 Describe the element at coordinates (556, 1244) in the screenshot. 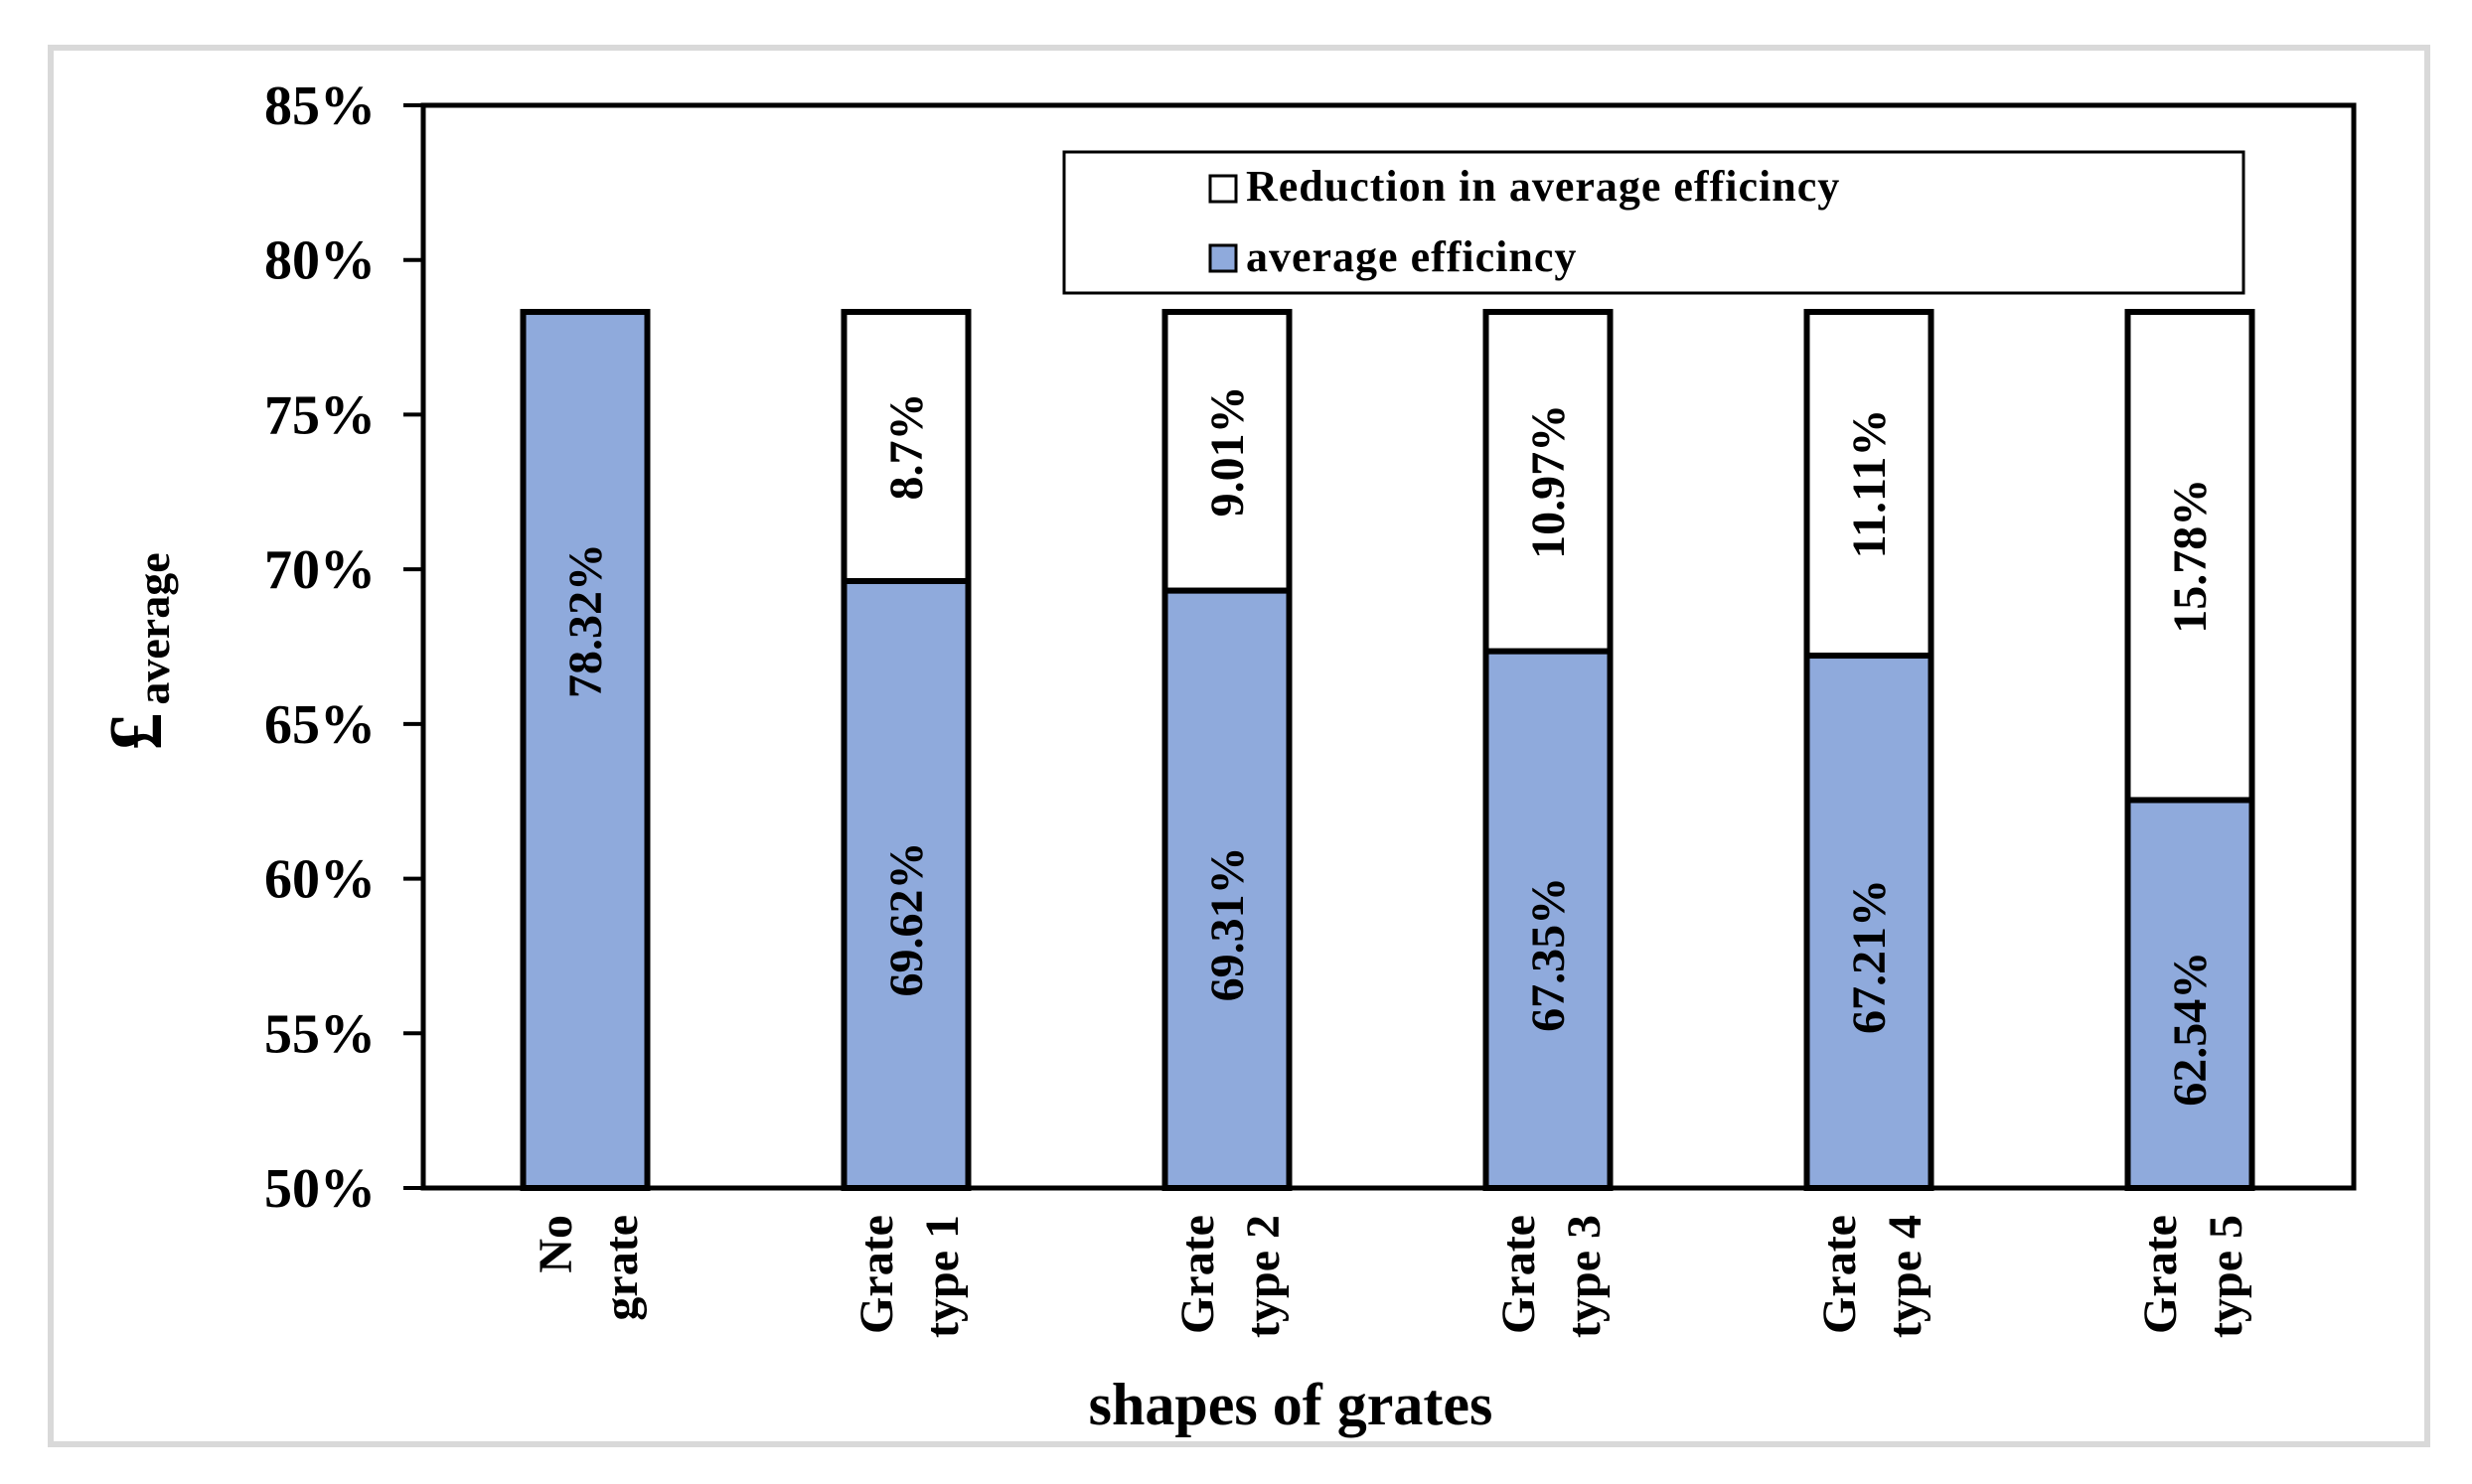

I see `x-category-label: No` at that location.